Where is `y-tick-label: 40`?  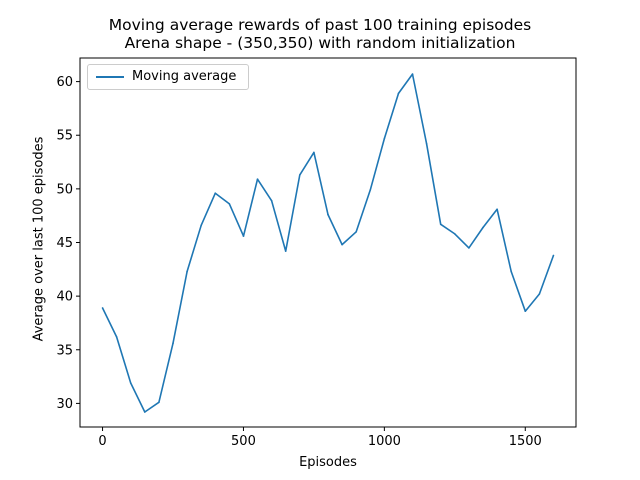
y-tick-label: 40 is located at coordinates (64, 297).